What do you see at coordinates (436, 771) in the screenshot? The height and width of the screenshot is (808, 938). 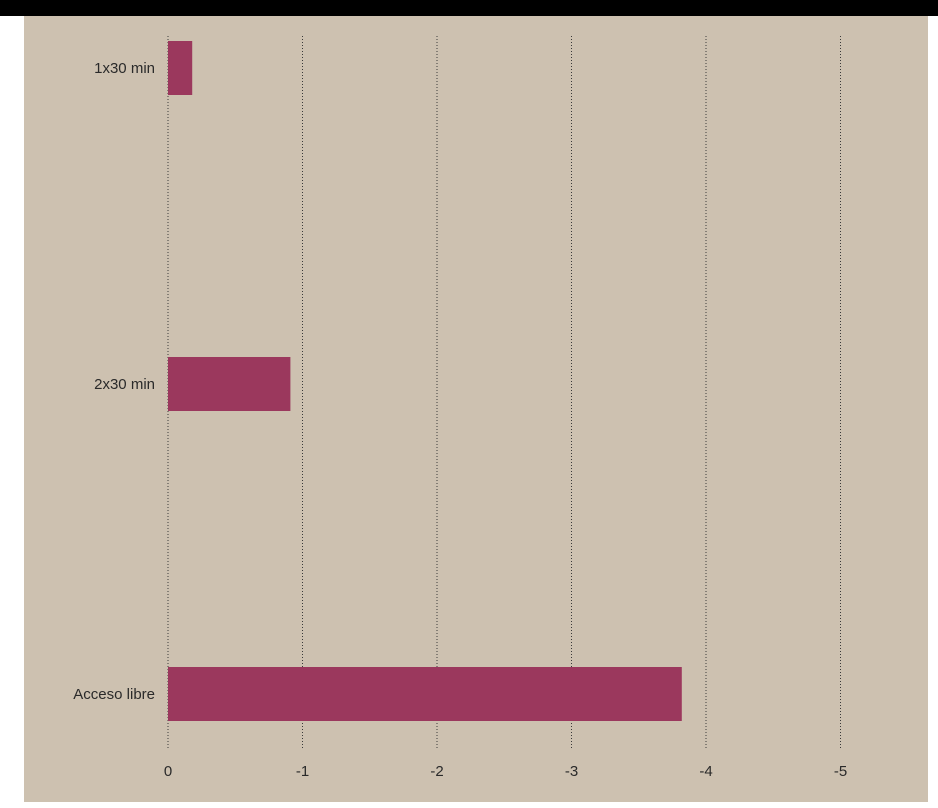 I see `x-tick-label: -2` at bounding box center [436, 771].